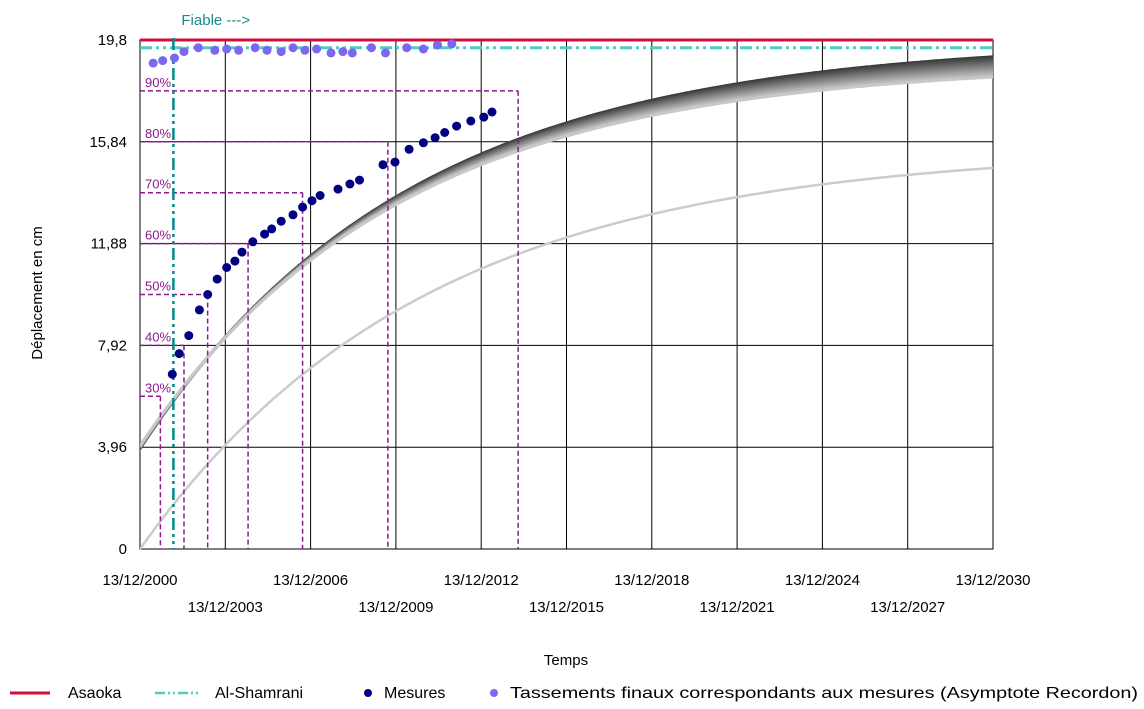  What do you see at coordinates (139, 580) in the screenshot?
I see `x-tick-label: 13/12/2000` at bounding box center [139, 580].